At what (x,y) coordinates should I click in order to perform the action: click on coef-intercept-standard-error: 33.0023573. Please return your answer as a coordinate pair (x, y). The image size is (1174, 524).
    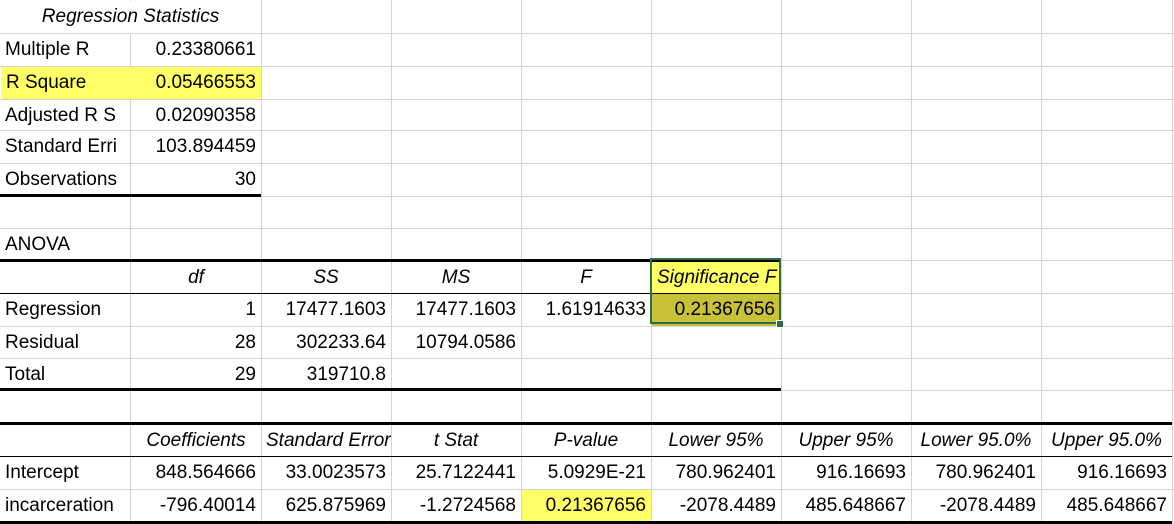
    Looking at the image, I should click on (335, 472).